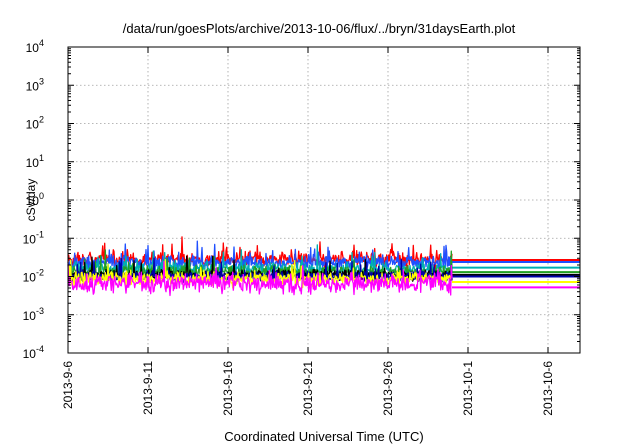 This screenshot has width=640, height=448. What do you see at coordinates (148, 388) in the screenshot?
I see `x-tick-label: 2013-9-11` at bounding box center [148, 388].